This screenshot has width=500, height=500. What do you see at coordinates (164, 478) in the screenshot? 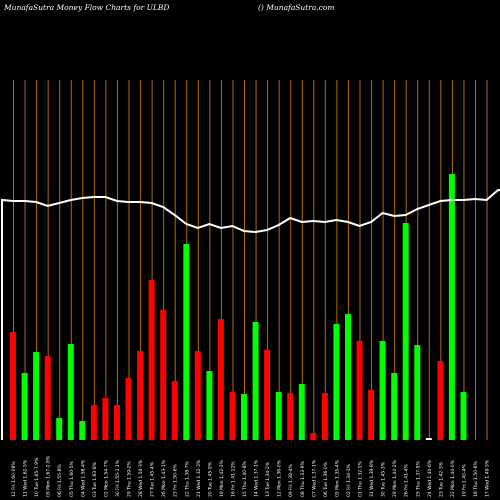
I see `x-tick-label: 26 Mon 1.43-1%` at bounding box center [164, 478].